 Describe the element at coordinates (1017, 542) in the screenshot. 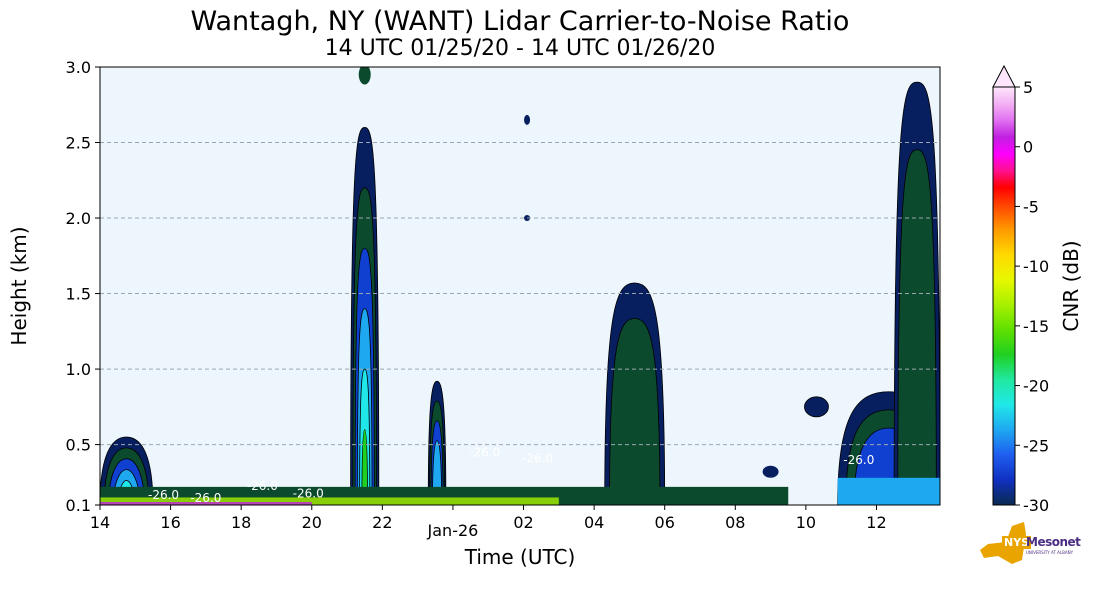

I see `logo-nys-text: NYS` at that location.